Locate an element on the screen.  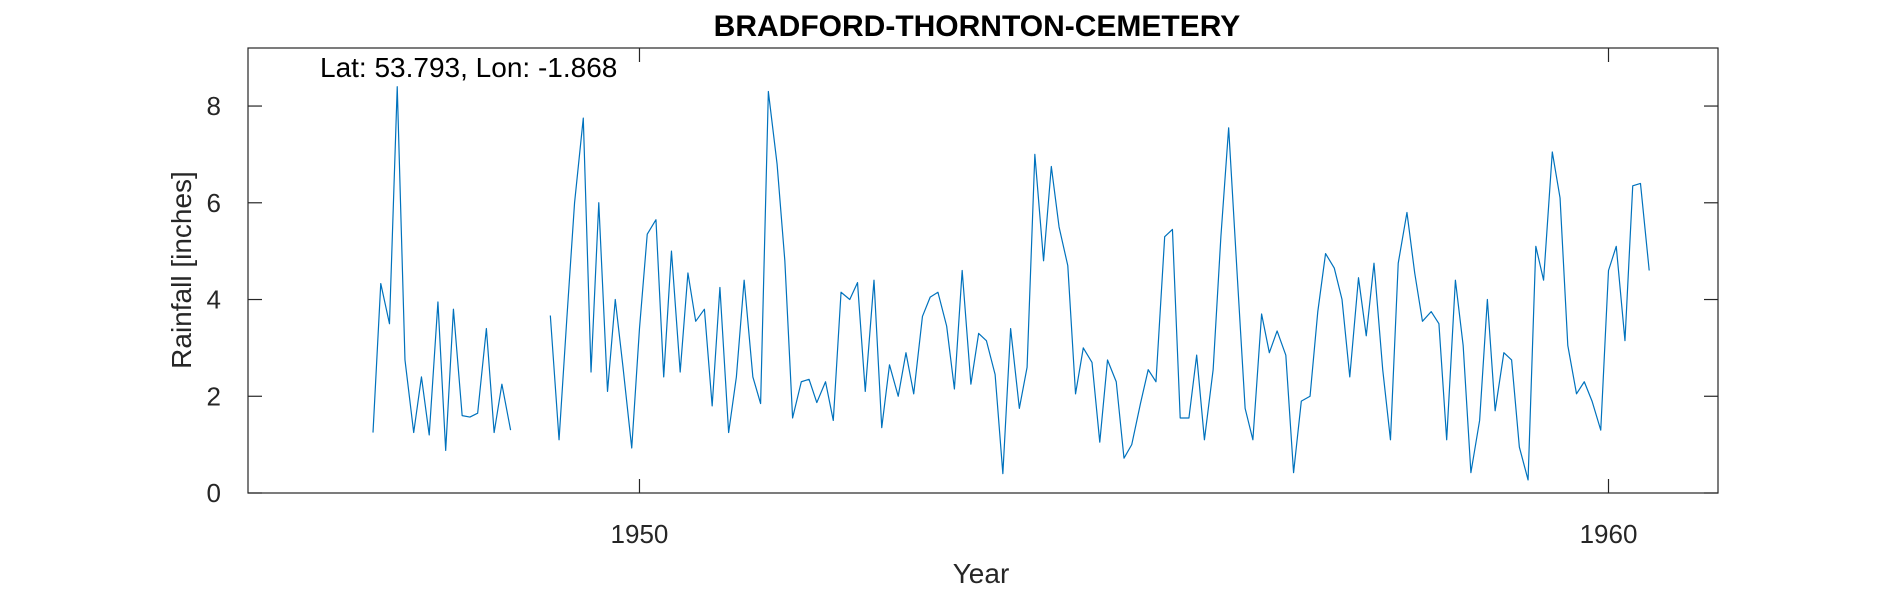
y-tick-label: 2 is located at coordinates (214, 396).